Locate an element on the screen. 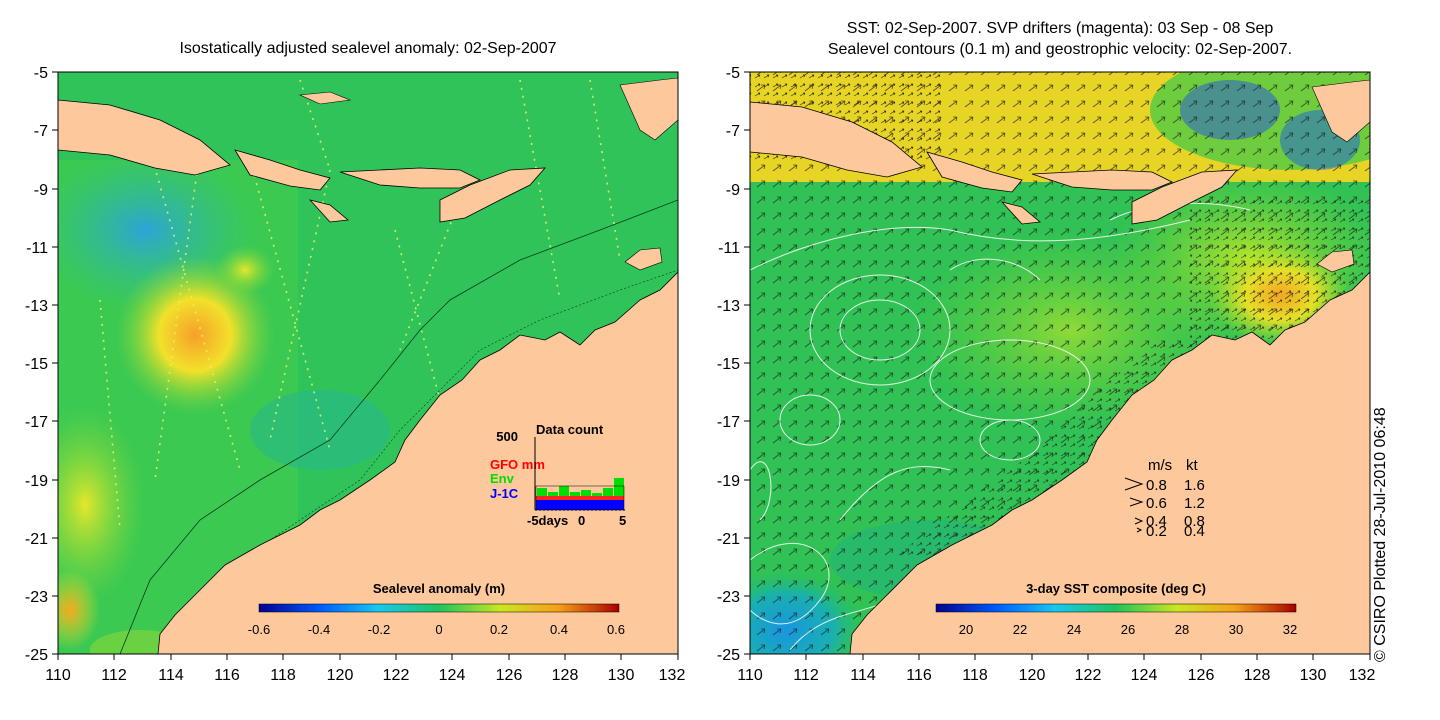 This screenshot has width=1440, height=720. left-x-tick: 128 is located at coordinates (565, 675).